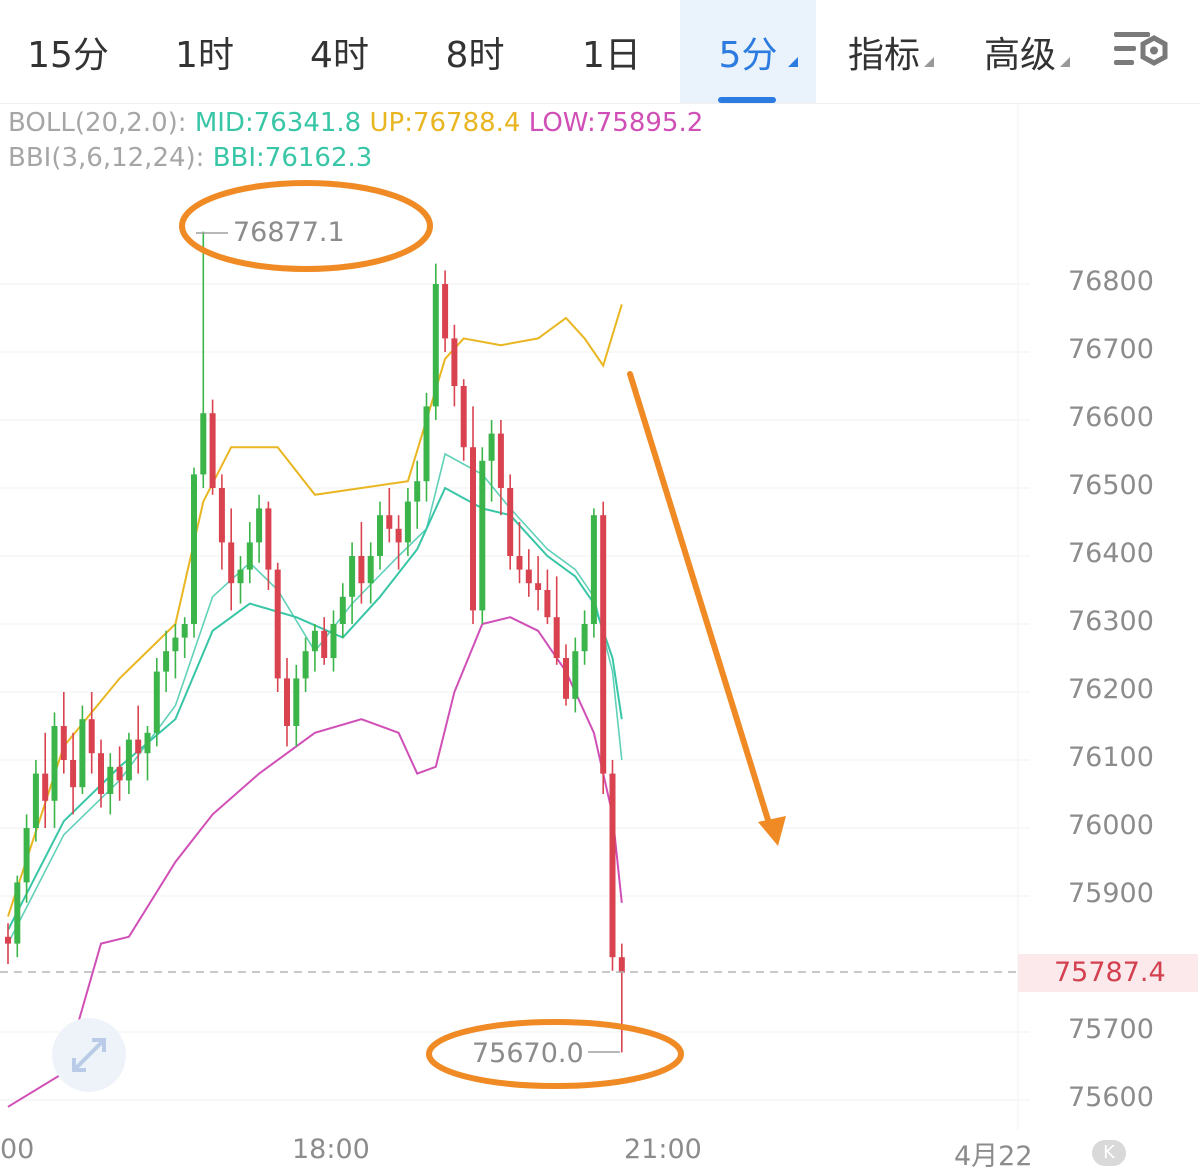  I want to click on price-tick-label: 76700, so click(1111, 349).